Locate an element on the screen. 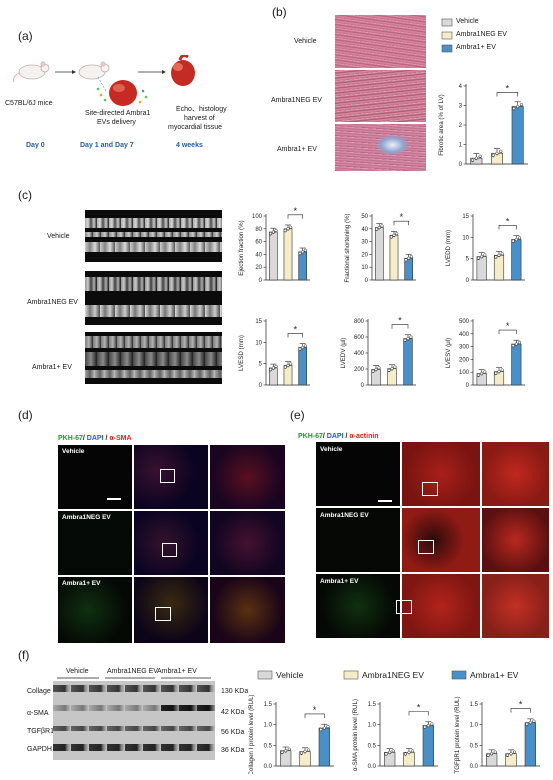 The height and width of the screenshot is (780, 553). y-axis-label: LVEDV (μl) is located at coordinates (343, 353).